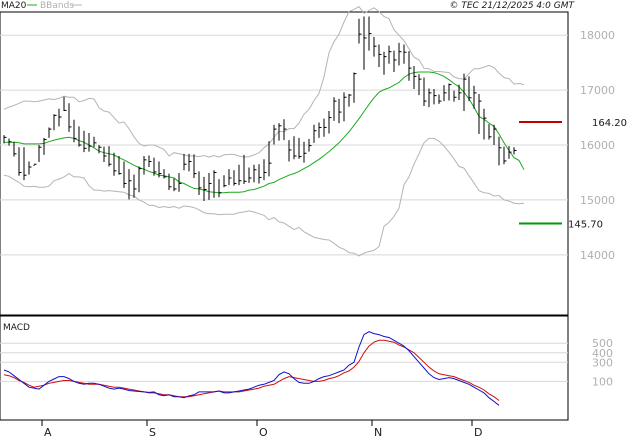 The image size is (627, 440). I want to click on macd-tick-label: 500, so click(602, 343).